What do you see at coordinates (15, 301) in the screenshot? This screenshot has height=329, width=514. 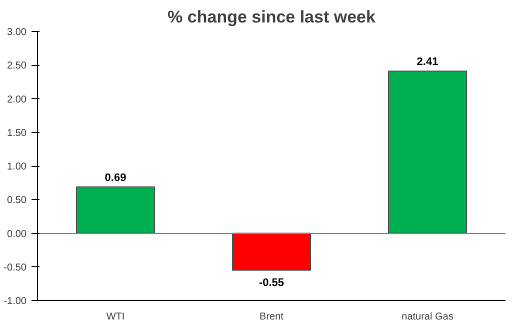 I see `y-tick-label: -1.00` at bounding box center [15, 301].